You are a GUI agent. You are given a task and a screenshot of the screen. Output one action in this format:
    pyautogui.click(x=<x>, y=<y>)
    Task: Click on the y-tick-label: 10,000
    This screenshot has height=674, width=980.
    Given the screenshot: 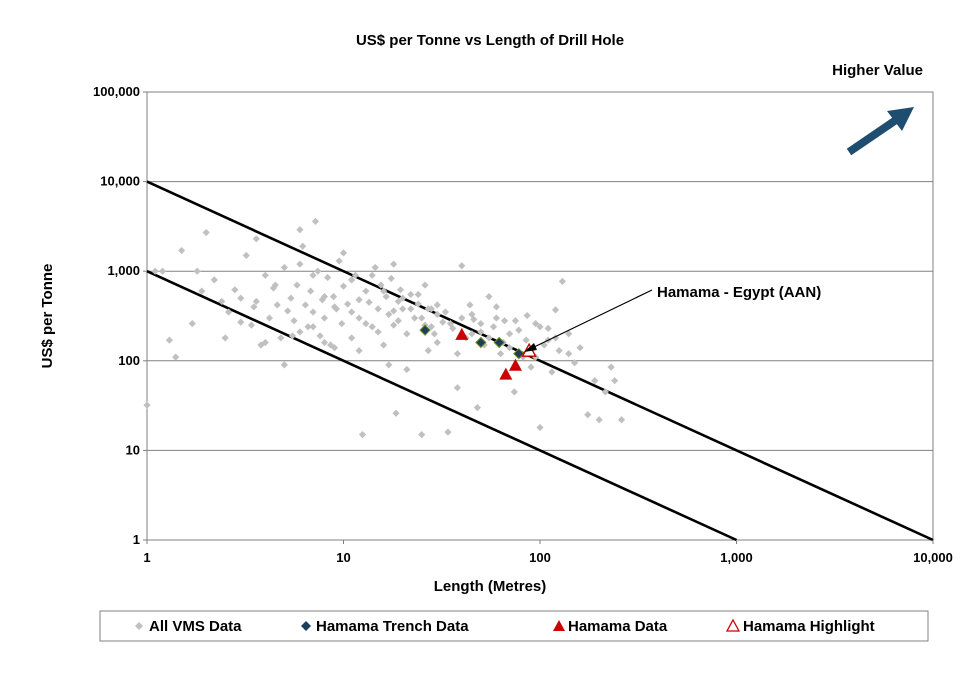 What is the action you would take?
    pyautogui.click(x=120, y=181)
    